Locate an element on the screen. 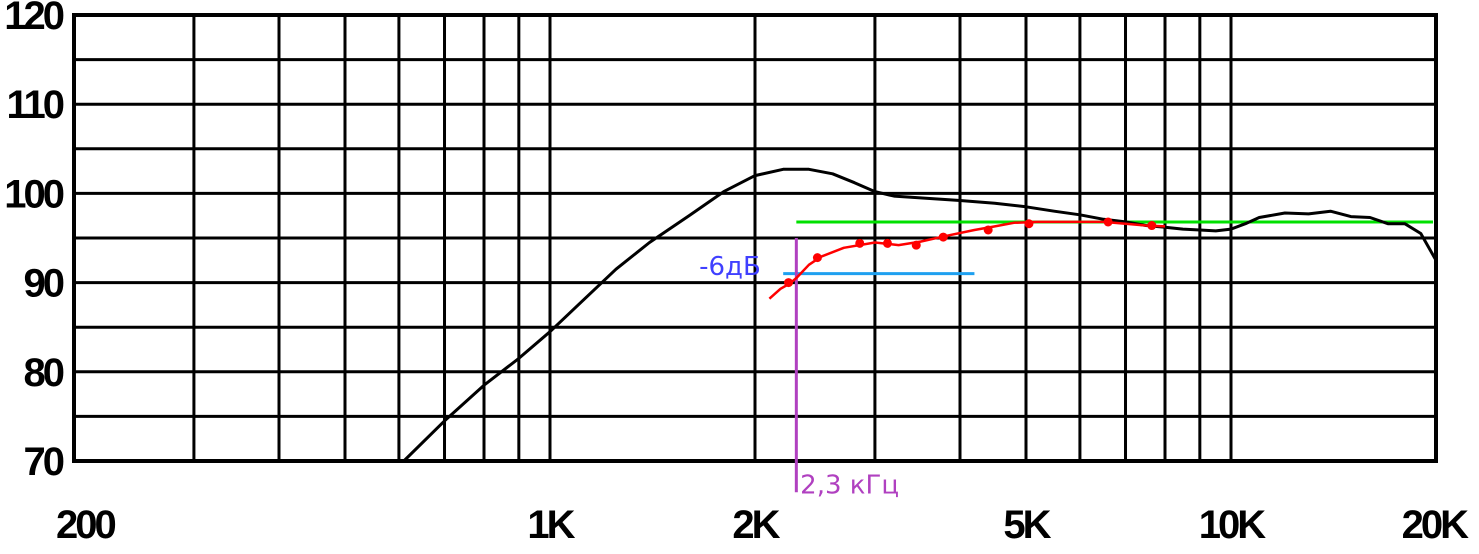 Image resolution: width=1479 pixels, height=554 pixels. y-tick-label: 80 is located at coordinates (44, 373).